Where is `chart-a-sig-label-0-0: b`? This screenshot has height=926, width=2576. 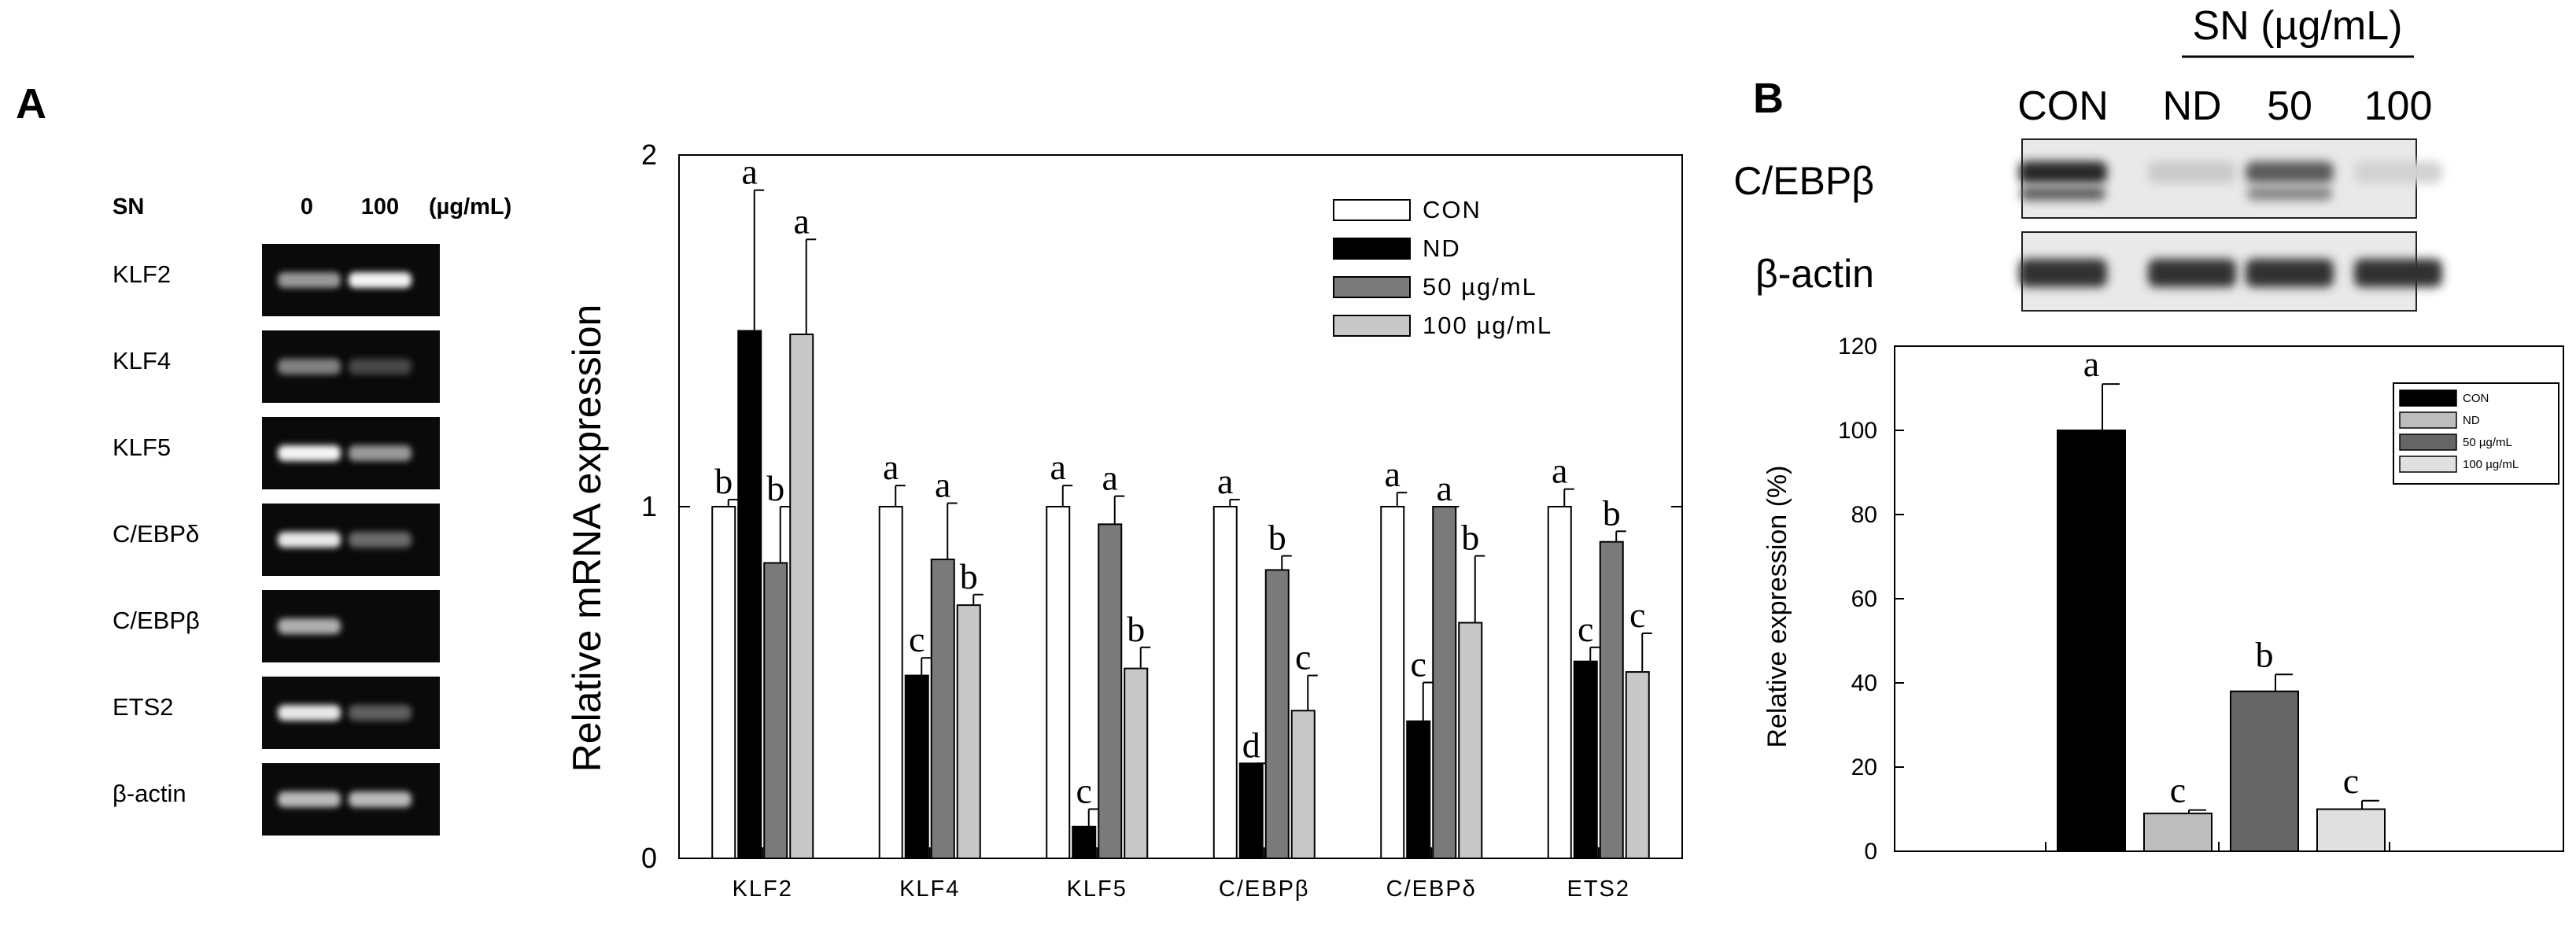
chart-a-sig-label-0-0: b is located at coordinates (723, 481).